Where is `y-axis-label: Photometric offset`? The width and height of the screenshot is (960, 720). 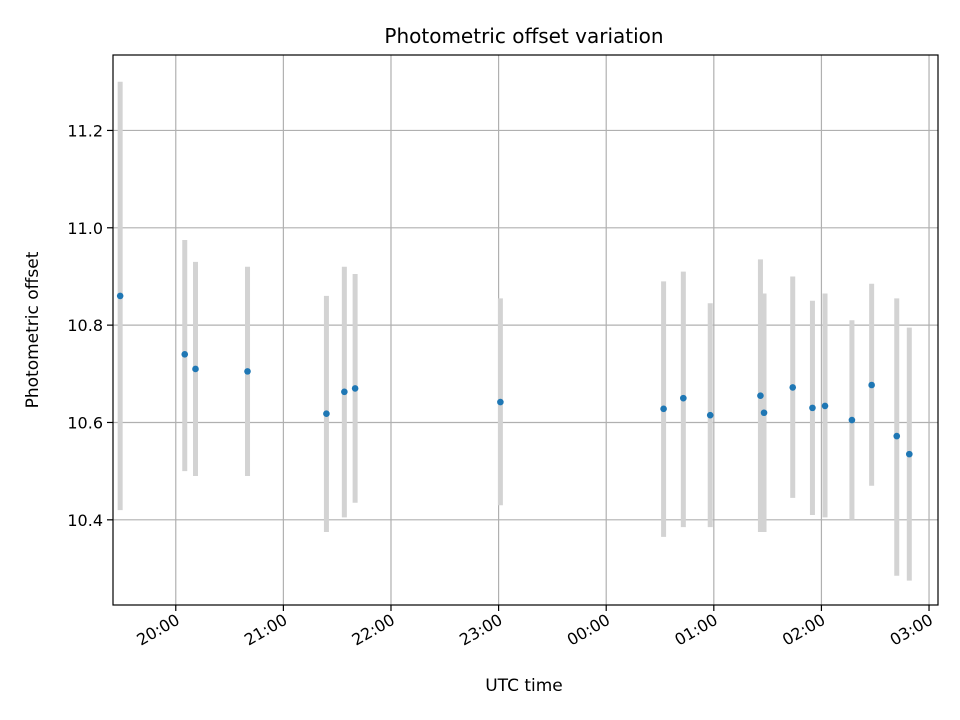
y-axis-label: Photometric offset is located at coordinates (33, 329).